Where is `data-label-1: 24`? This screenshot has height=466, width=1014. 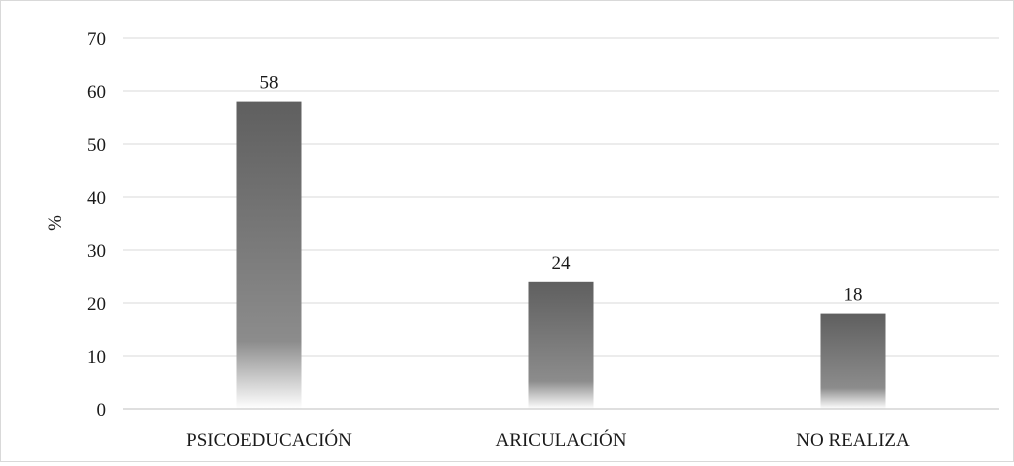 data-label-1: 24 is located at coordinates (562, 263).